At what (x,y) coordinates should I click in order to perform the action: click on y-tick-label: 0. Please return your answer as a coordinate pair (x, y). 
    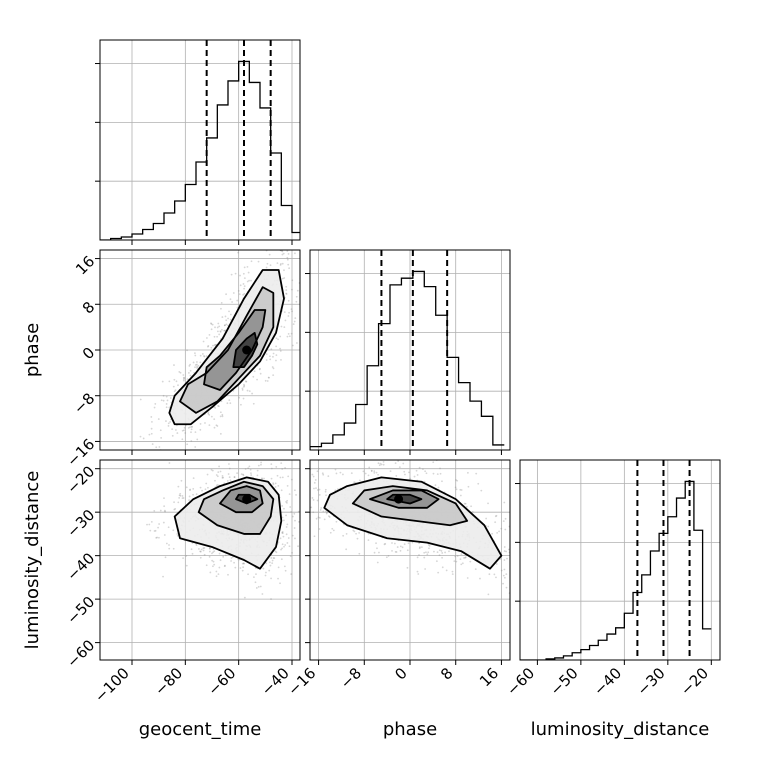
    Looking at the image, I should click on (88, 353).